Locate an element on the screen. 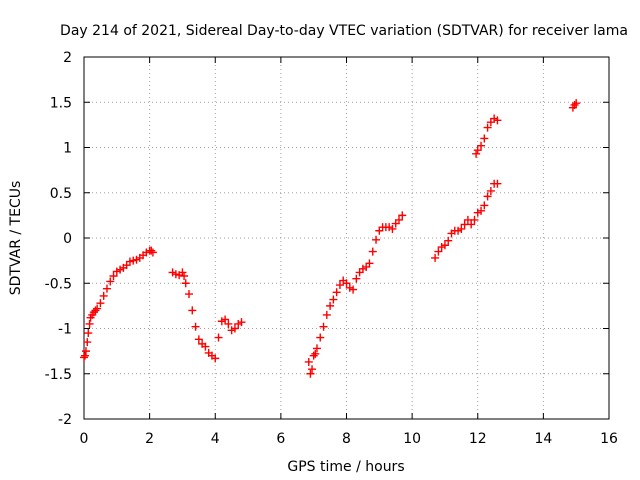 This screenshot has width=640, height=480. y-tick-label: 1.5 is located at coordinates (61, 103).